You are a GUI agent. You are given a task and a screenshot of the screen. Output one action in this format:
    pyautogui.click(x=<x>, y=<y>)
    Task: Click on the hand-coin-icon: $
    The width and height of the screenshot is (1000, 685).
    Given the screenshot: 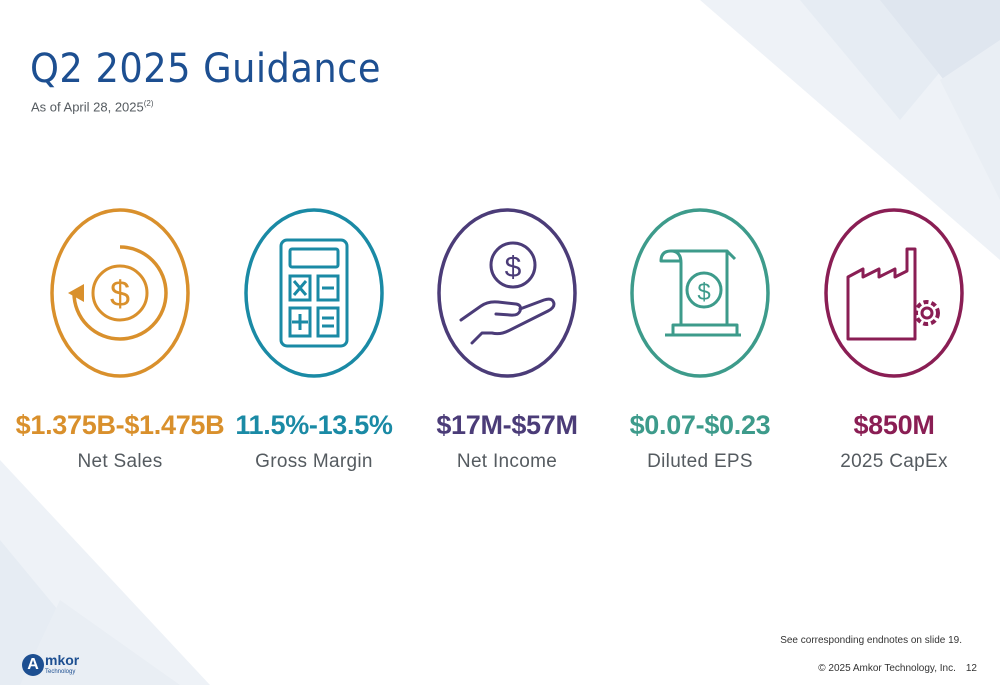 What is the action you would take?
    pyautogui.click(x=507, y=293)
    